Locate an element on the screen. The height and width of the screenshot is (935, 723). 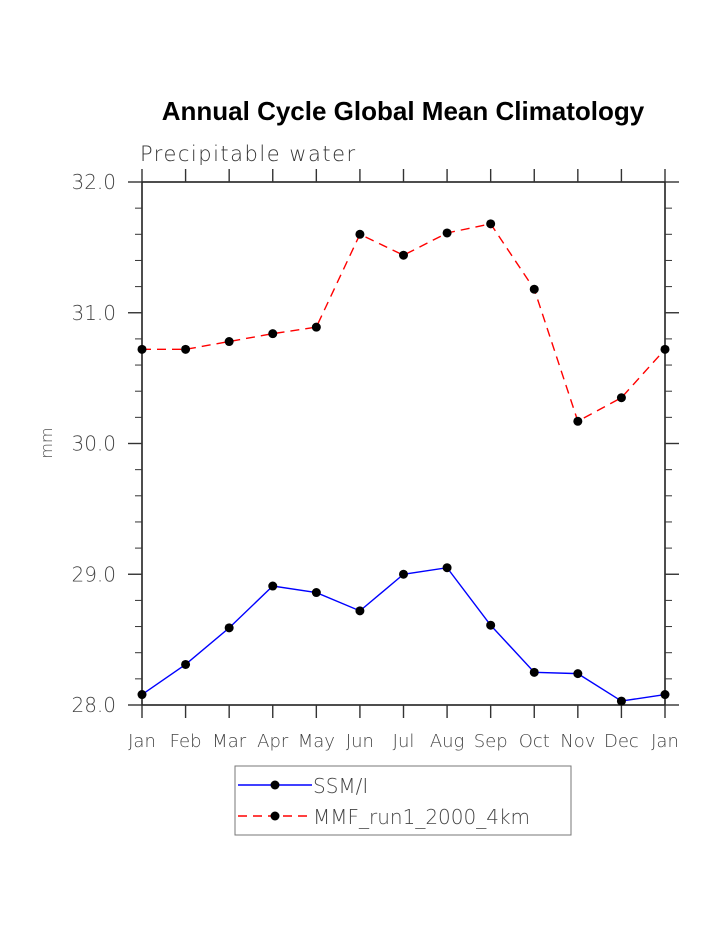
x-tick-label: Feb is located at coordinates (186, 741).